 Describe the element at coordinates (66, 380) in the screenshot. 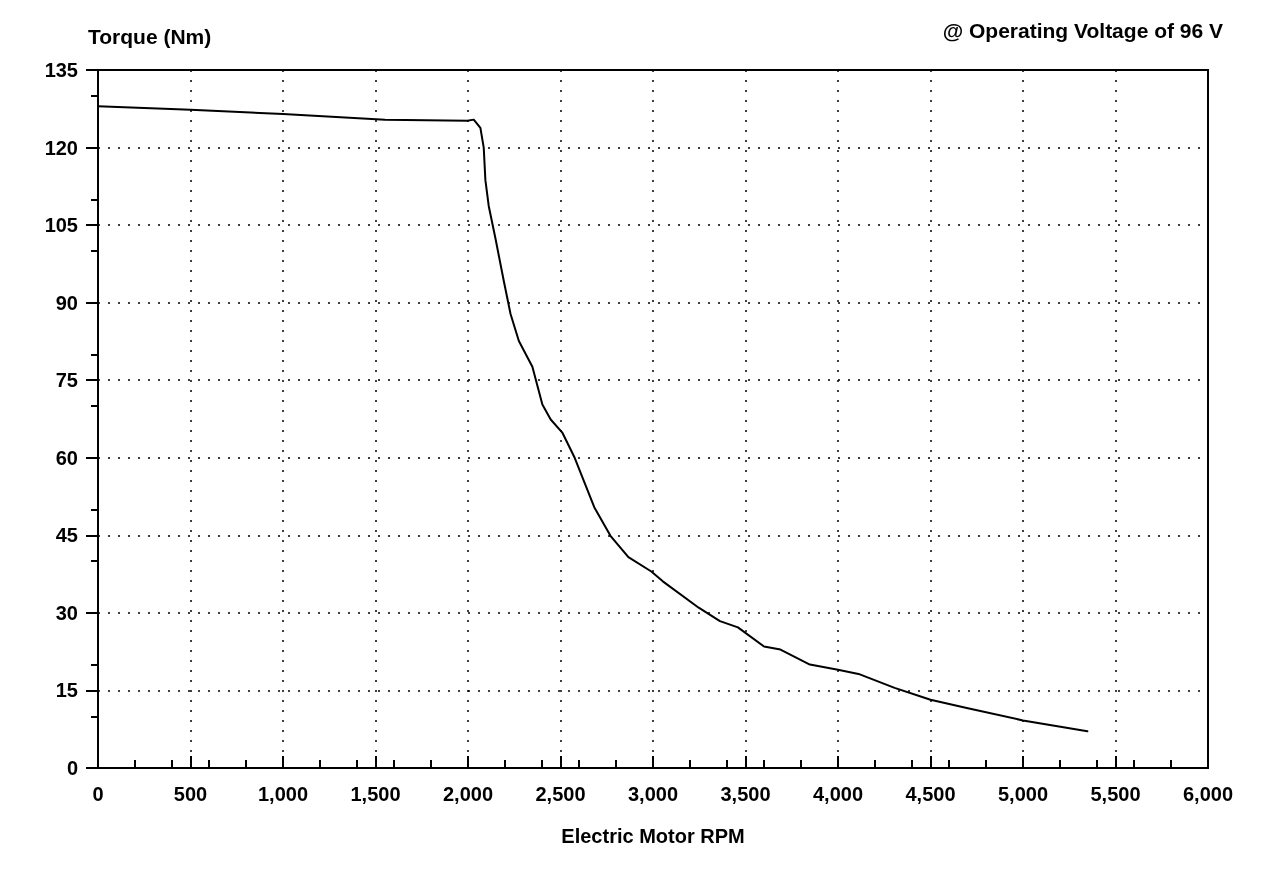

I see `y-tick-label: 75` at that location.